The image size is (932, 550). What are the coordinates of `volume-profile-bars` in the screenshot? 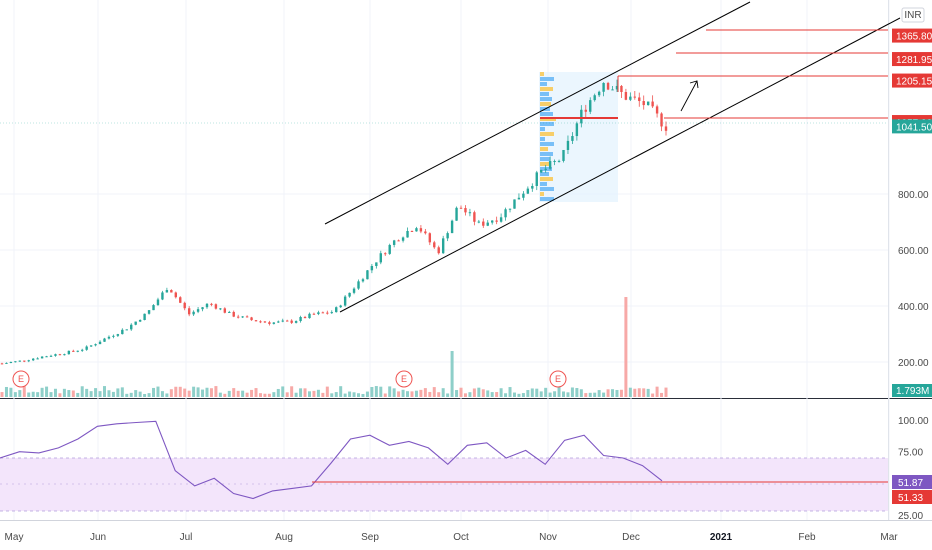 It's located at (548, 136).